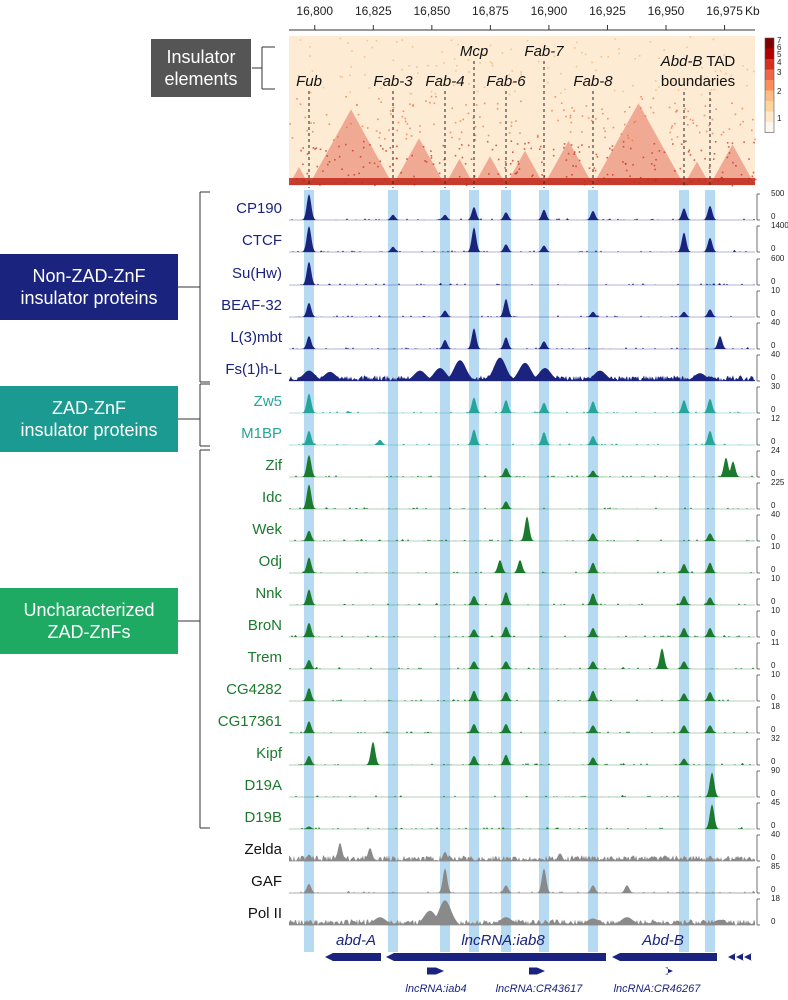 The width and height of the screenshot is (788, 1000). What do you see at coordinates (775, 546) in the screenshot?
I see `track-scale-max: 10` at bounding box center [775, 546].